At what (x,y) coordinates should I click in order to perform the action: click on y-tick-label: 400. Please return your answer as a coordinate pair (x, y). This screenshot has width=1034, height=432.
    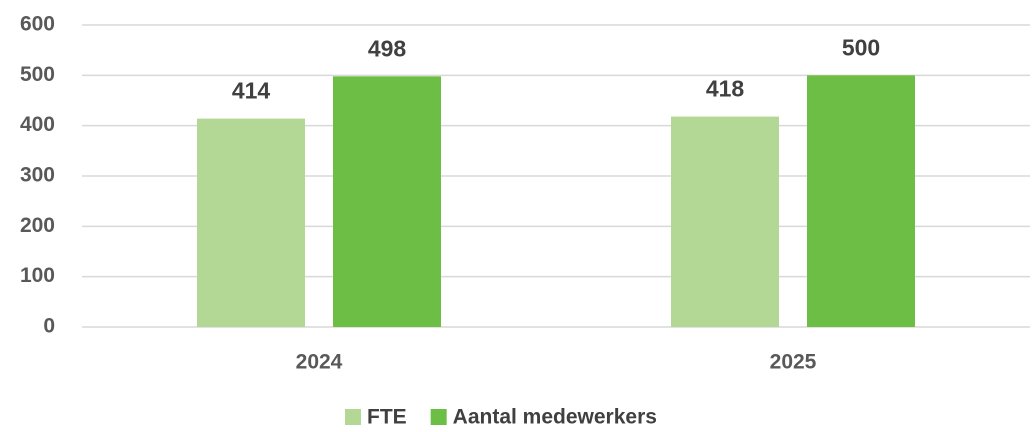
    Looking at the image, I should click on (37, 124).